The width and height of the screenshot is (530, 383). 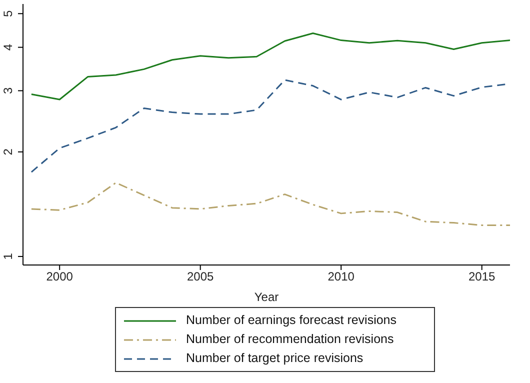 I want to click on x-axis-title: Year, so click(x=266, y=297).